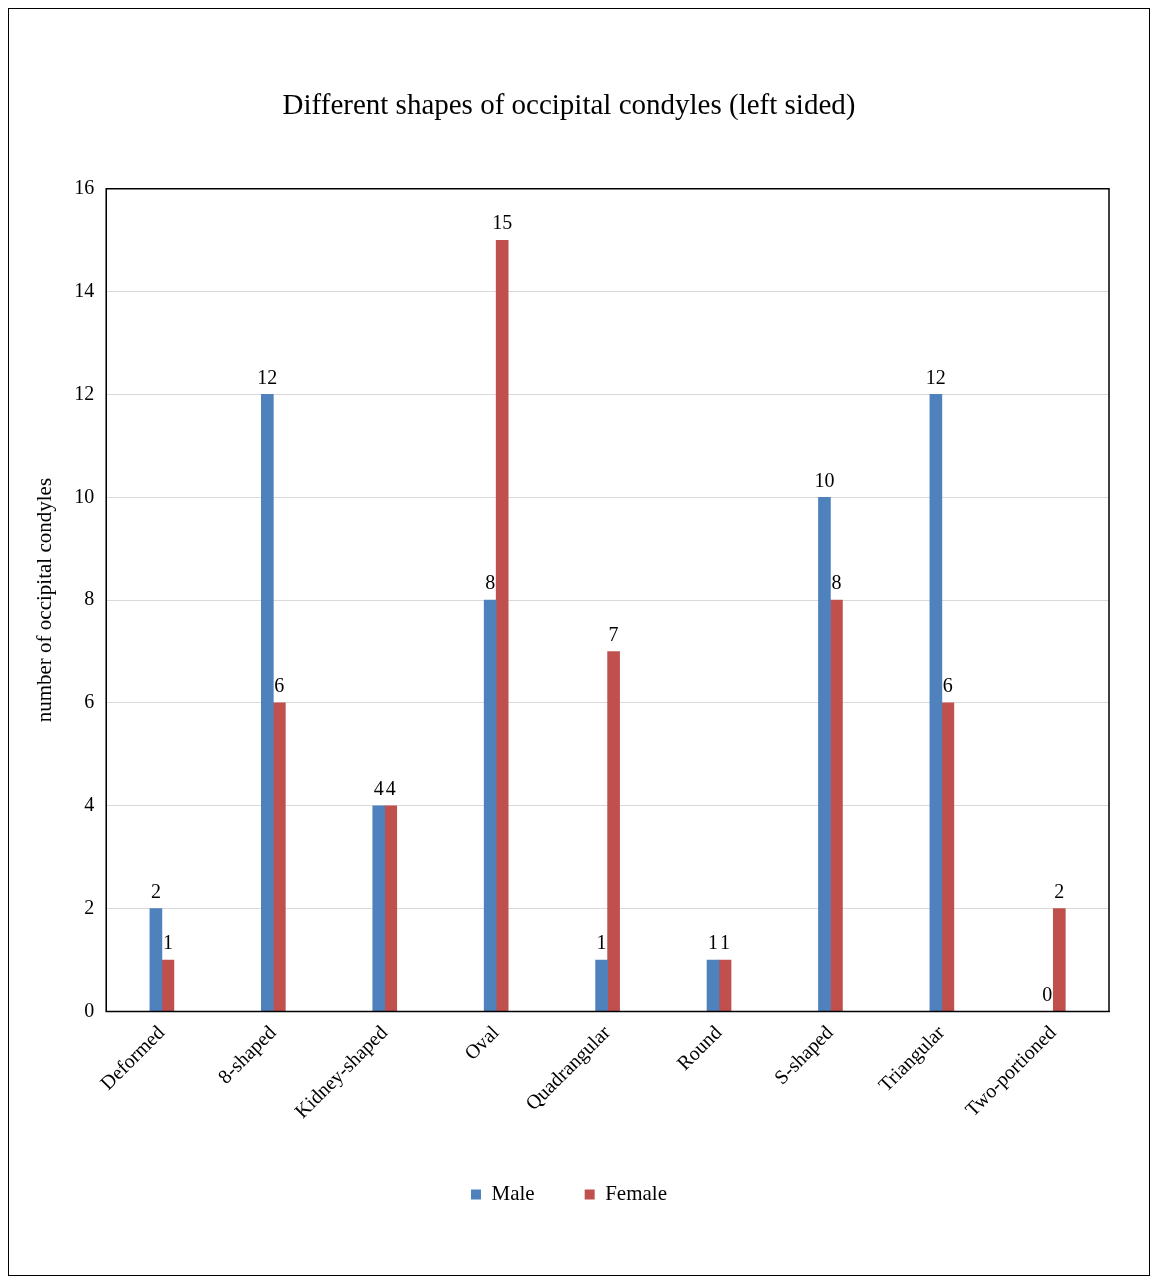  Describe the element at coordinates (89, 701) in the screenshot. I see `y-tick-label: 6` at that location.